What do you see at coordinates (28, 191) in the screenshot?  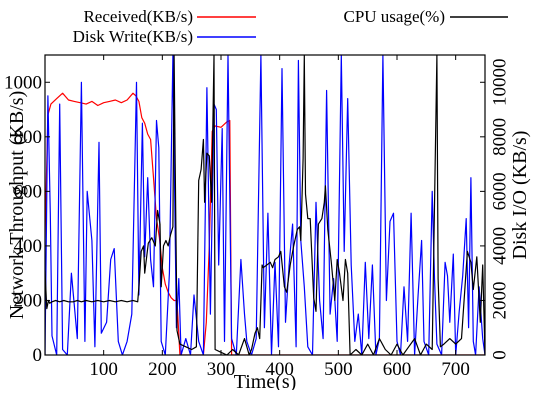 I see `y-left-tick-label: 600` at bounding box center [28, 191].